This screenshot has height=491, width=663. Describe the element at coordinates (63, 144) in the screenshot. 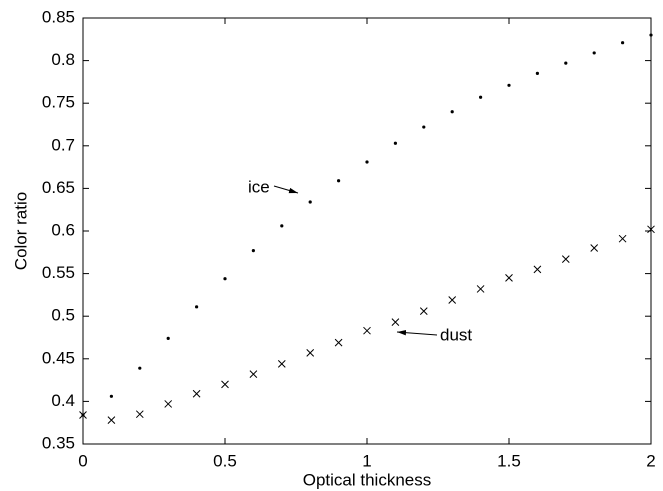

I see `y-tick-label: 0.7` at that location.